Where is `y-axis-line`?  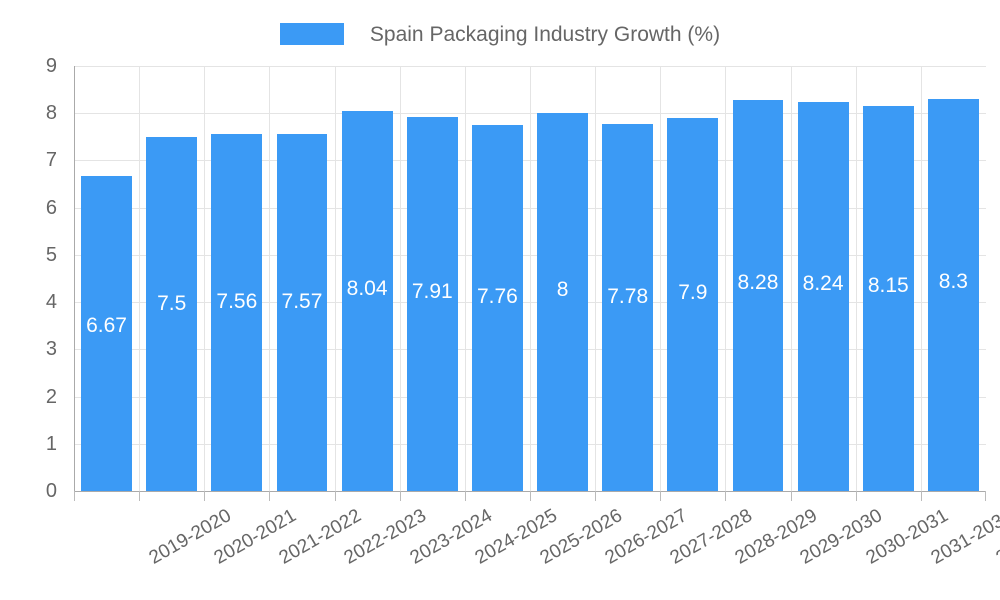
y-axis-line is located at coordinates (74, 278).